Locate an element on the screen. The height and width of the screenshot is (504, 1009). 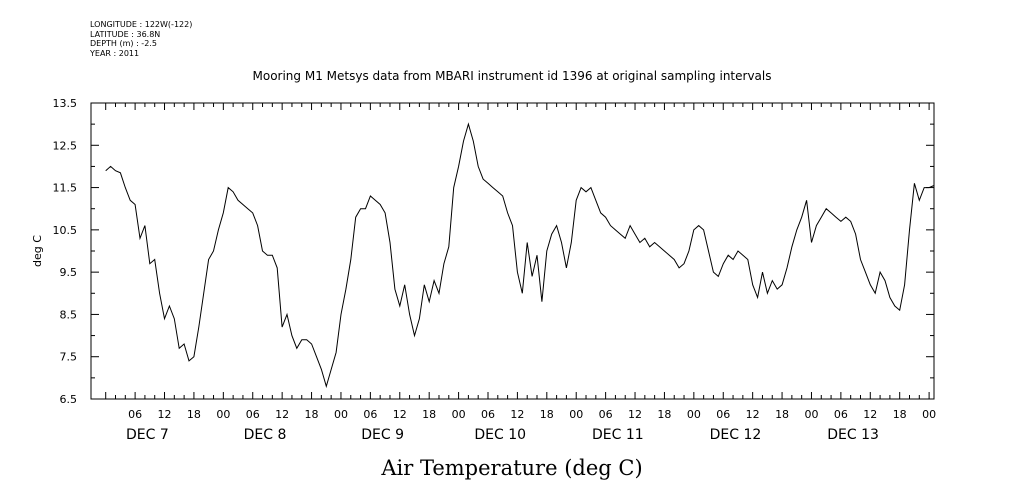
x-day-label: DEC 10 is located at coordinates (500, 435).